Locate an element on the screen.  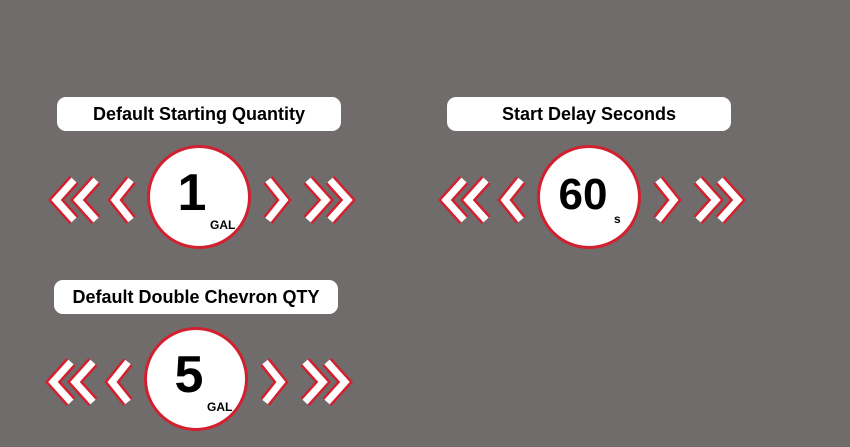
delay-dial: 60 s is located at coordinates (589, 197).